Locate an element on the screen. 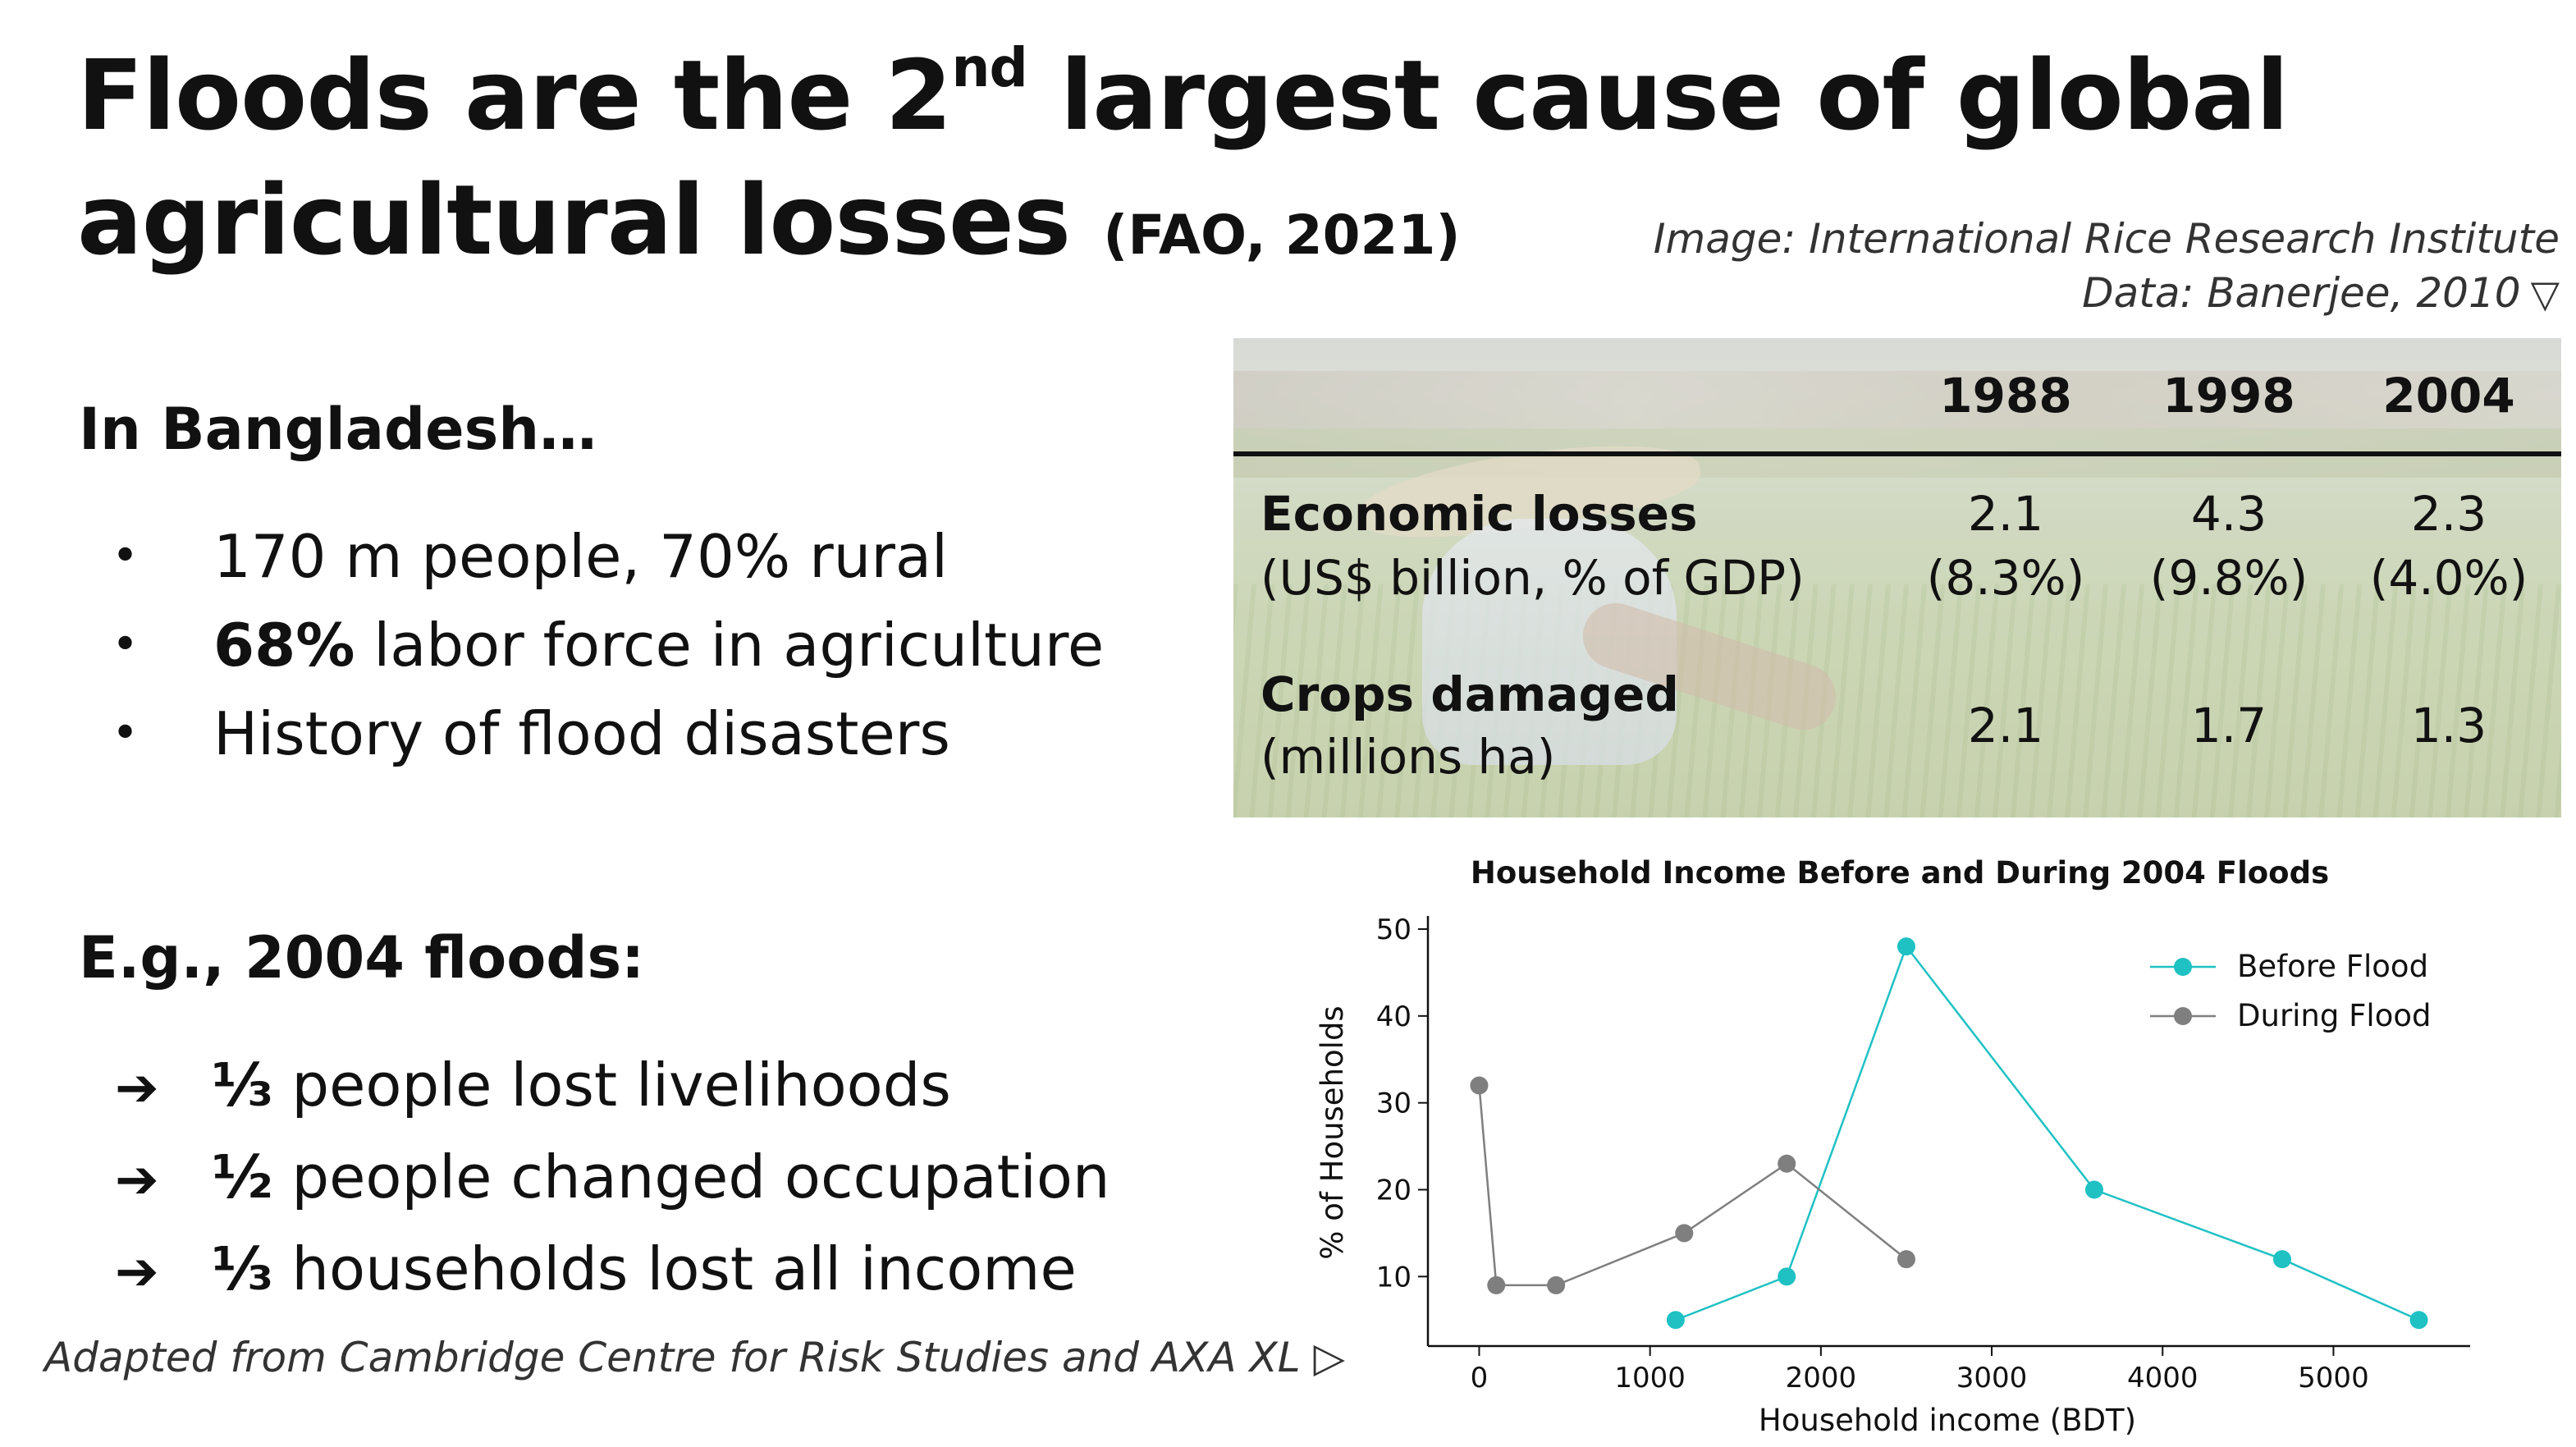  row-sublabel-crops-damaged: (millions ha) is located at coordinates (1408, 757).